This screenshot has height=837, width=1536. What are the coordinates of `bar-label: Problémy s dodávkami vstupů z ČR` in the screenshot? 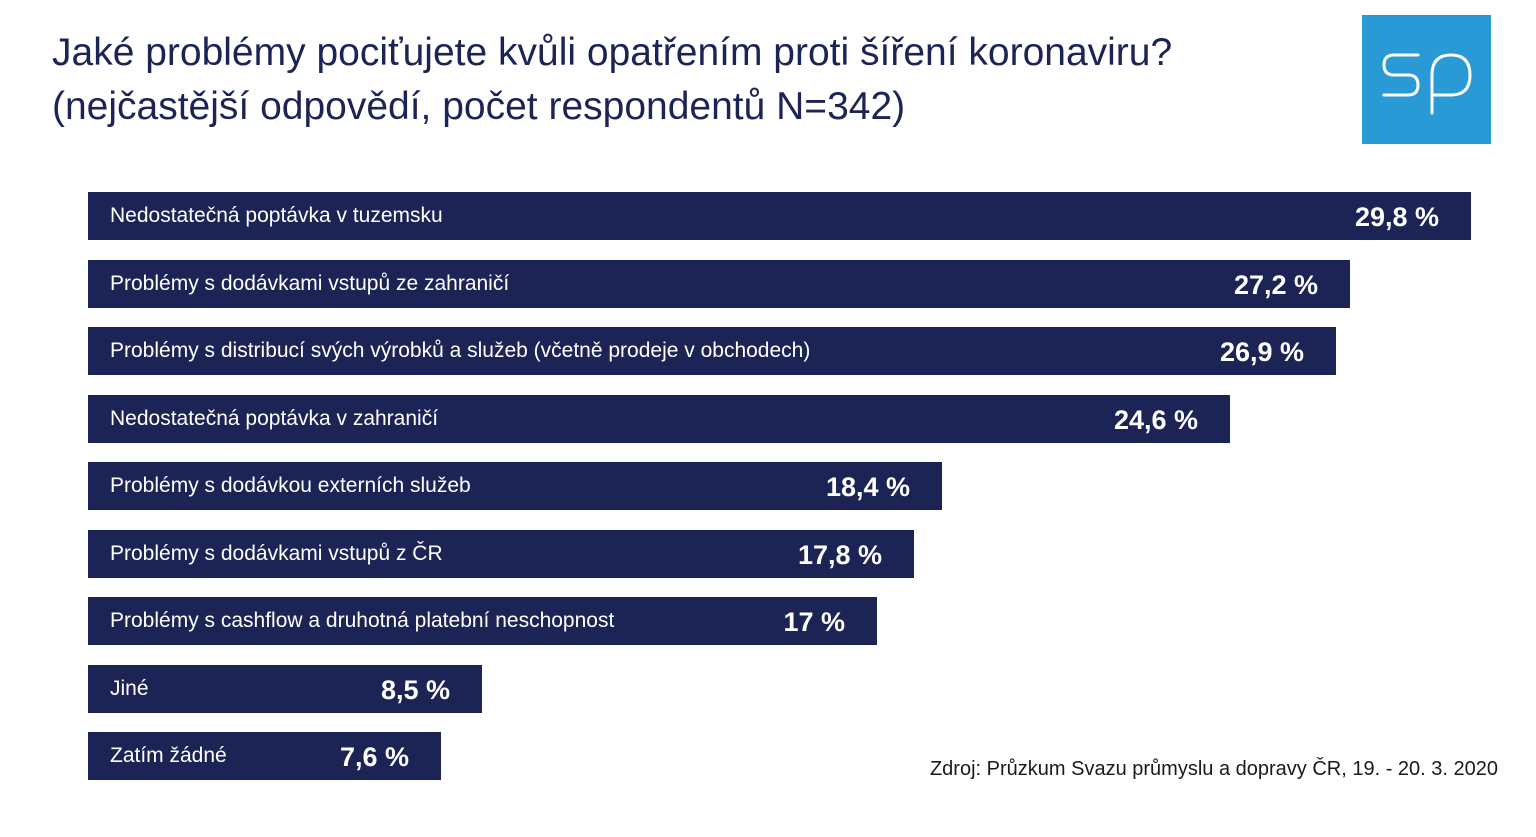 It's located at (276, 553).